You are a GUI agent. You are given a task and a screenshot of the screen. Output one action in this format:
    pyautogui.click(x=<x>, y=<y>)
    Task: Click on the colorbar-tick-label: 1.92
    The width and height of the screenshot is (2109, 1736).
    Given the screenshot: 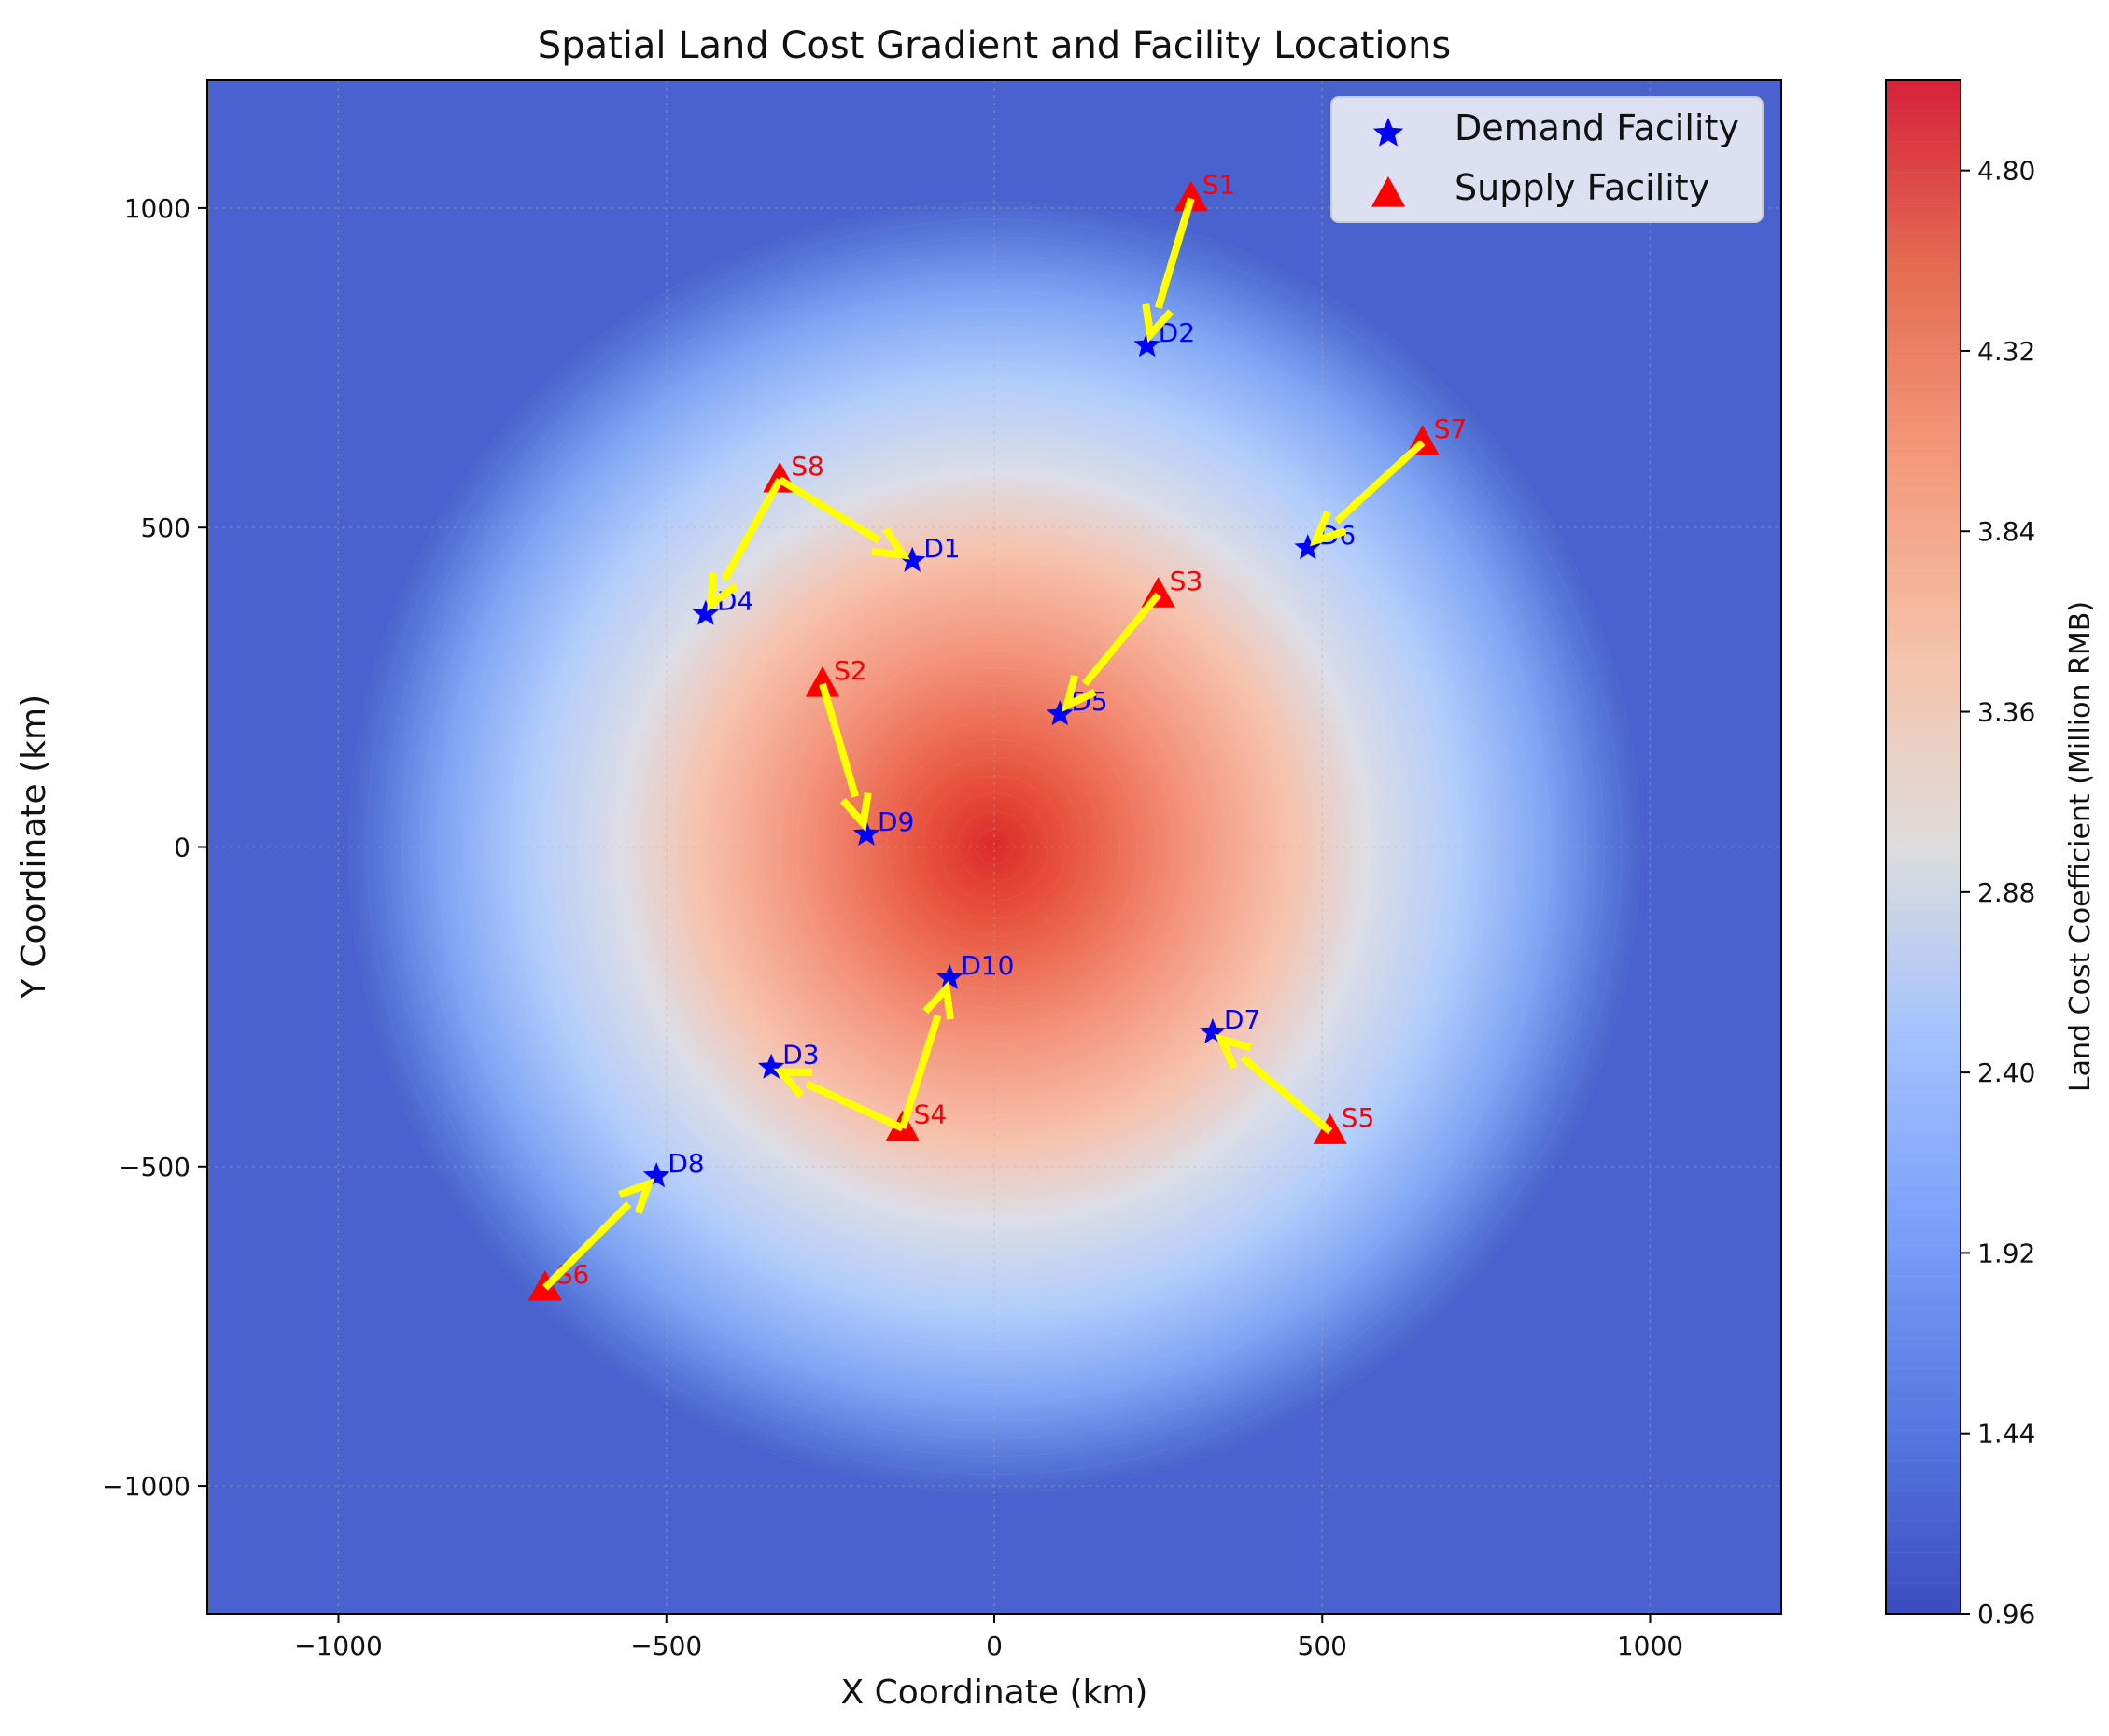 What is the action you would take?
    pyautogui.click(x=2006, y=1253)
    